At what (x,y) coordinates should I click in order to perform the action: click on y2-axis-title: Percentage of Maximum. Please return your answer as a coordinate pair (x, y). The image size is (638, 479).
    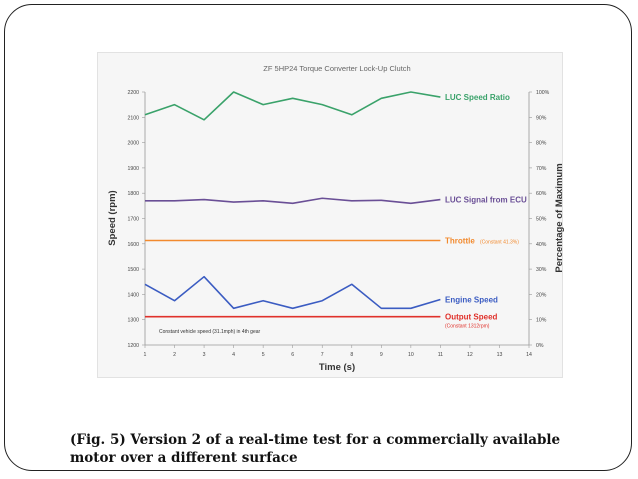
    Looking at the image, I should click on (559, 217).